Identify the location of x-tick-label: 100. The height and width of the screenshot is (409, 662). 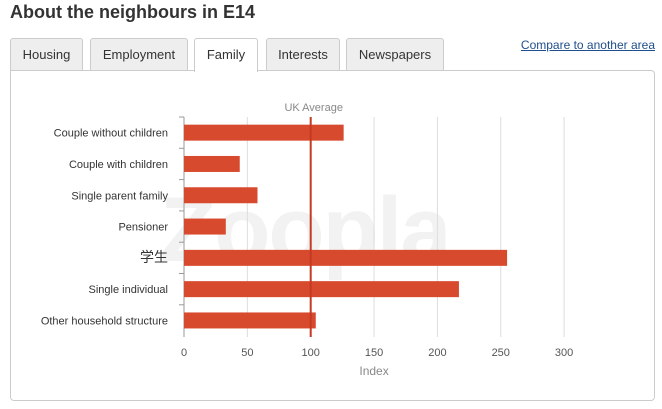
(311, 353).